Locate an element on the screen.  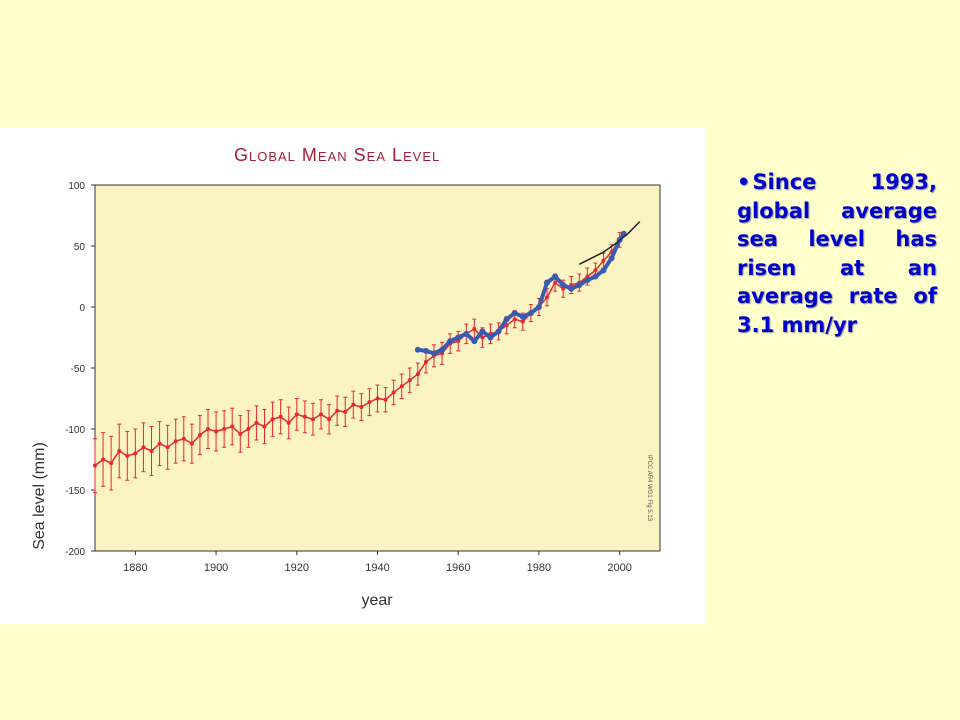
x-axis-label: year is located at coordinates (377, 600).